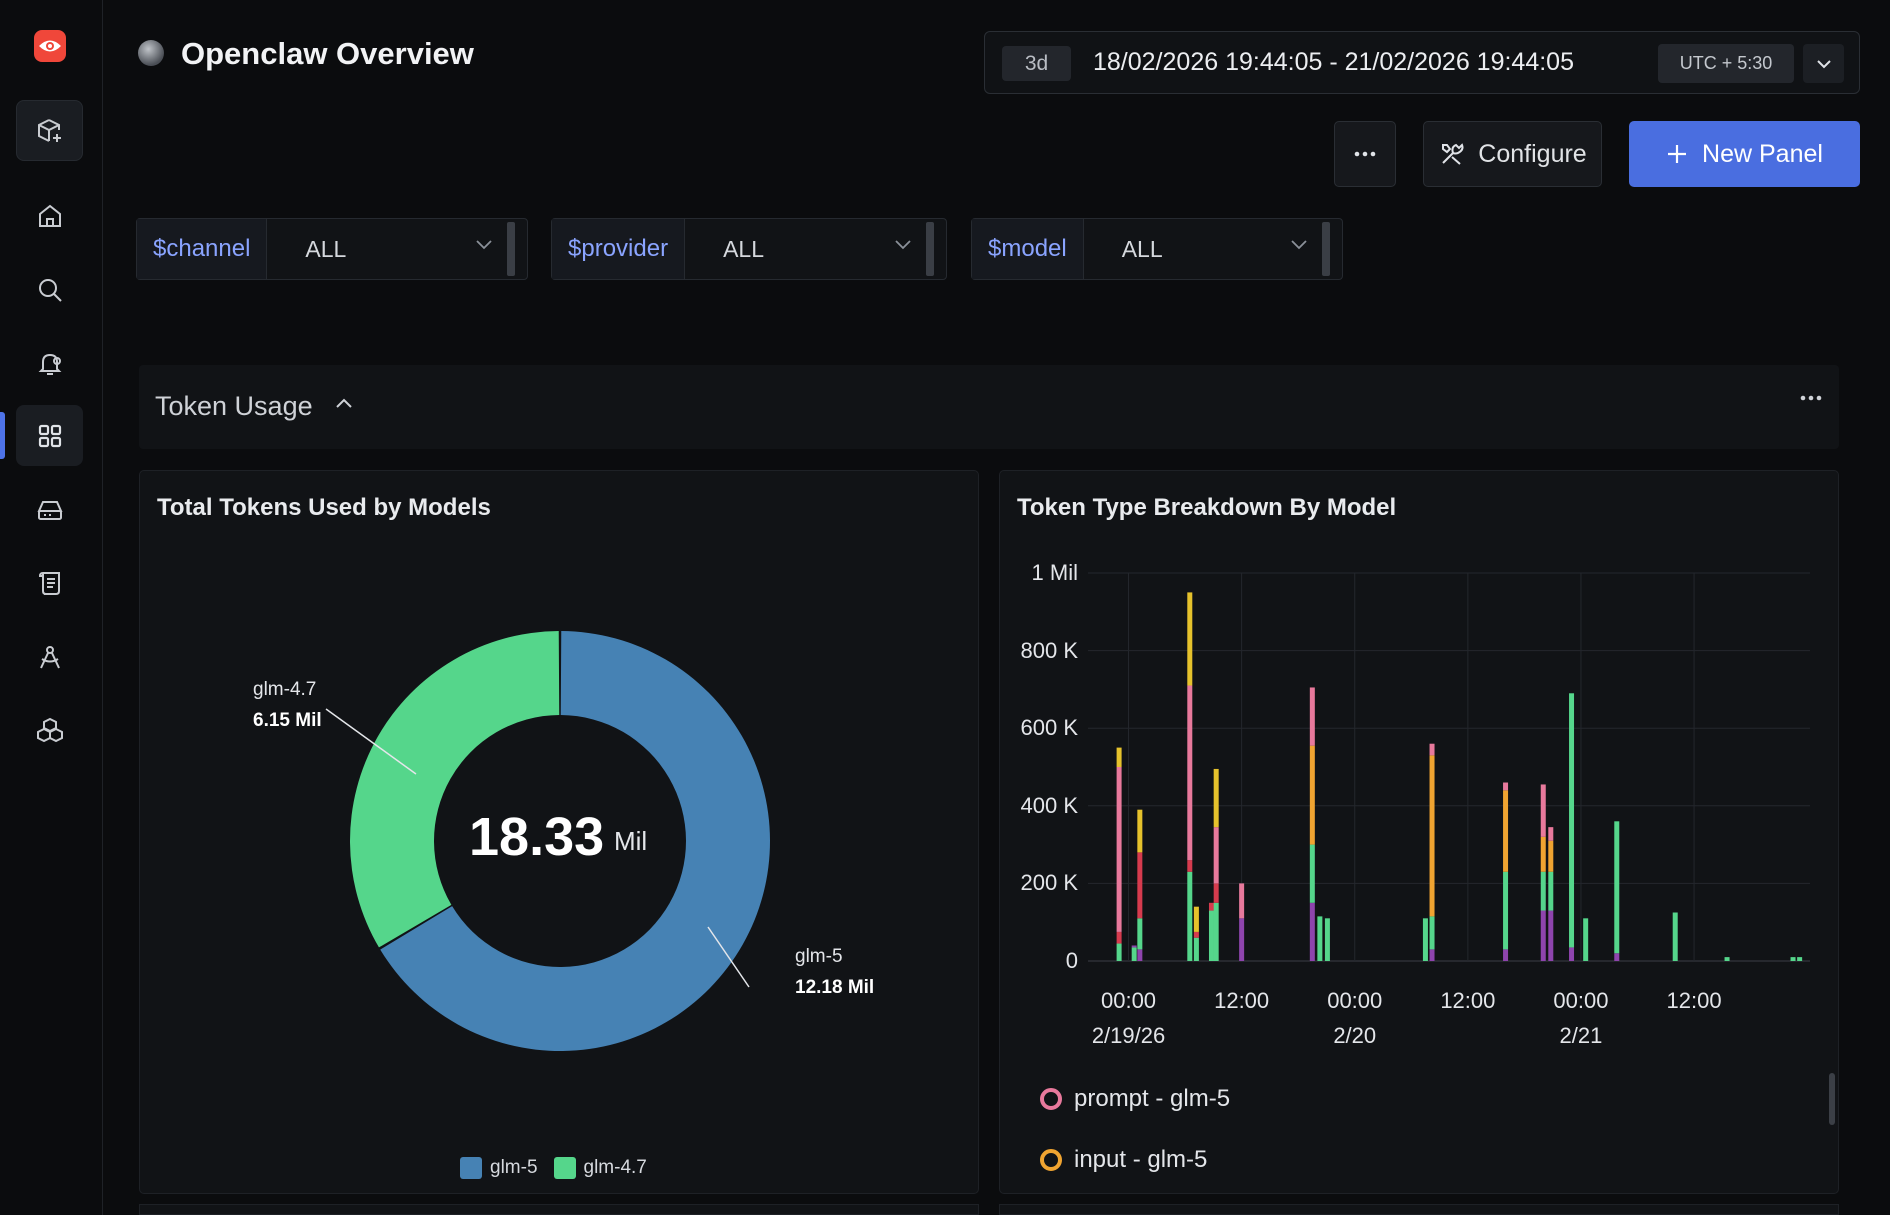 Image resolution: width=1890 pixels, height=1215 pixels. Describe the element at coordinates (49, 509) in the screenshot. I see `sidebar-item-storage` at that location.